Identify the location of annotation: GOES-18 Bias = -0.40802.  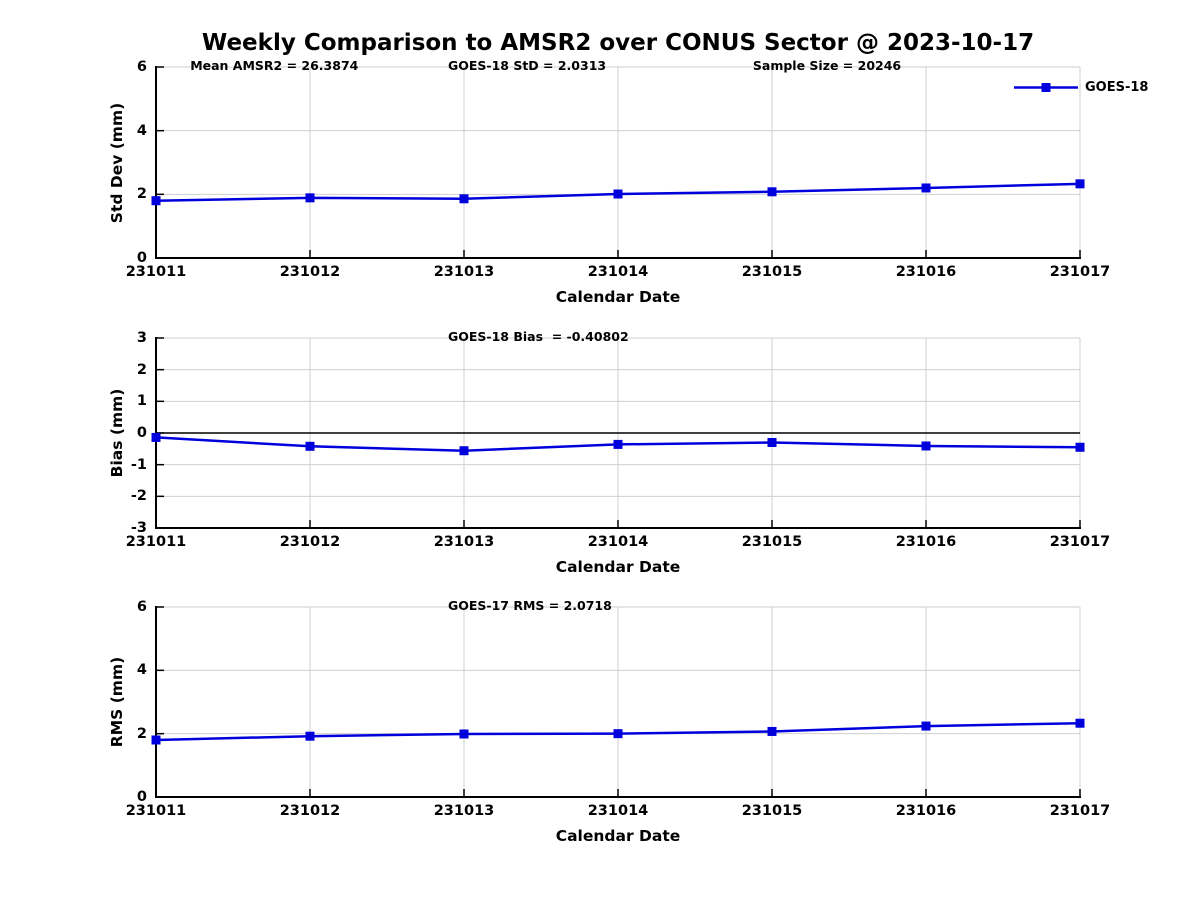
(538, 336).